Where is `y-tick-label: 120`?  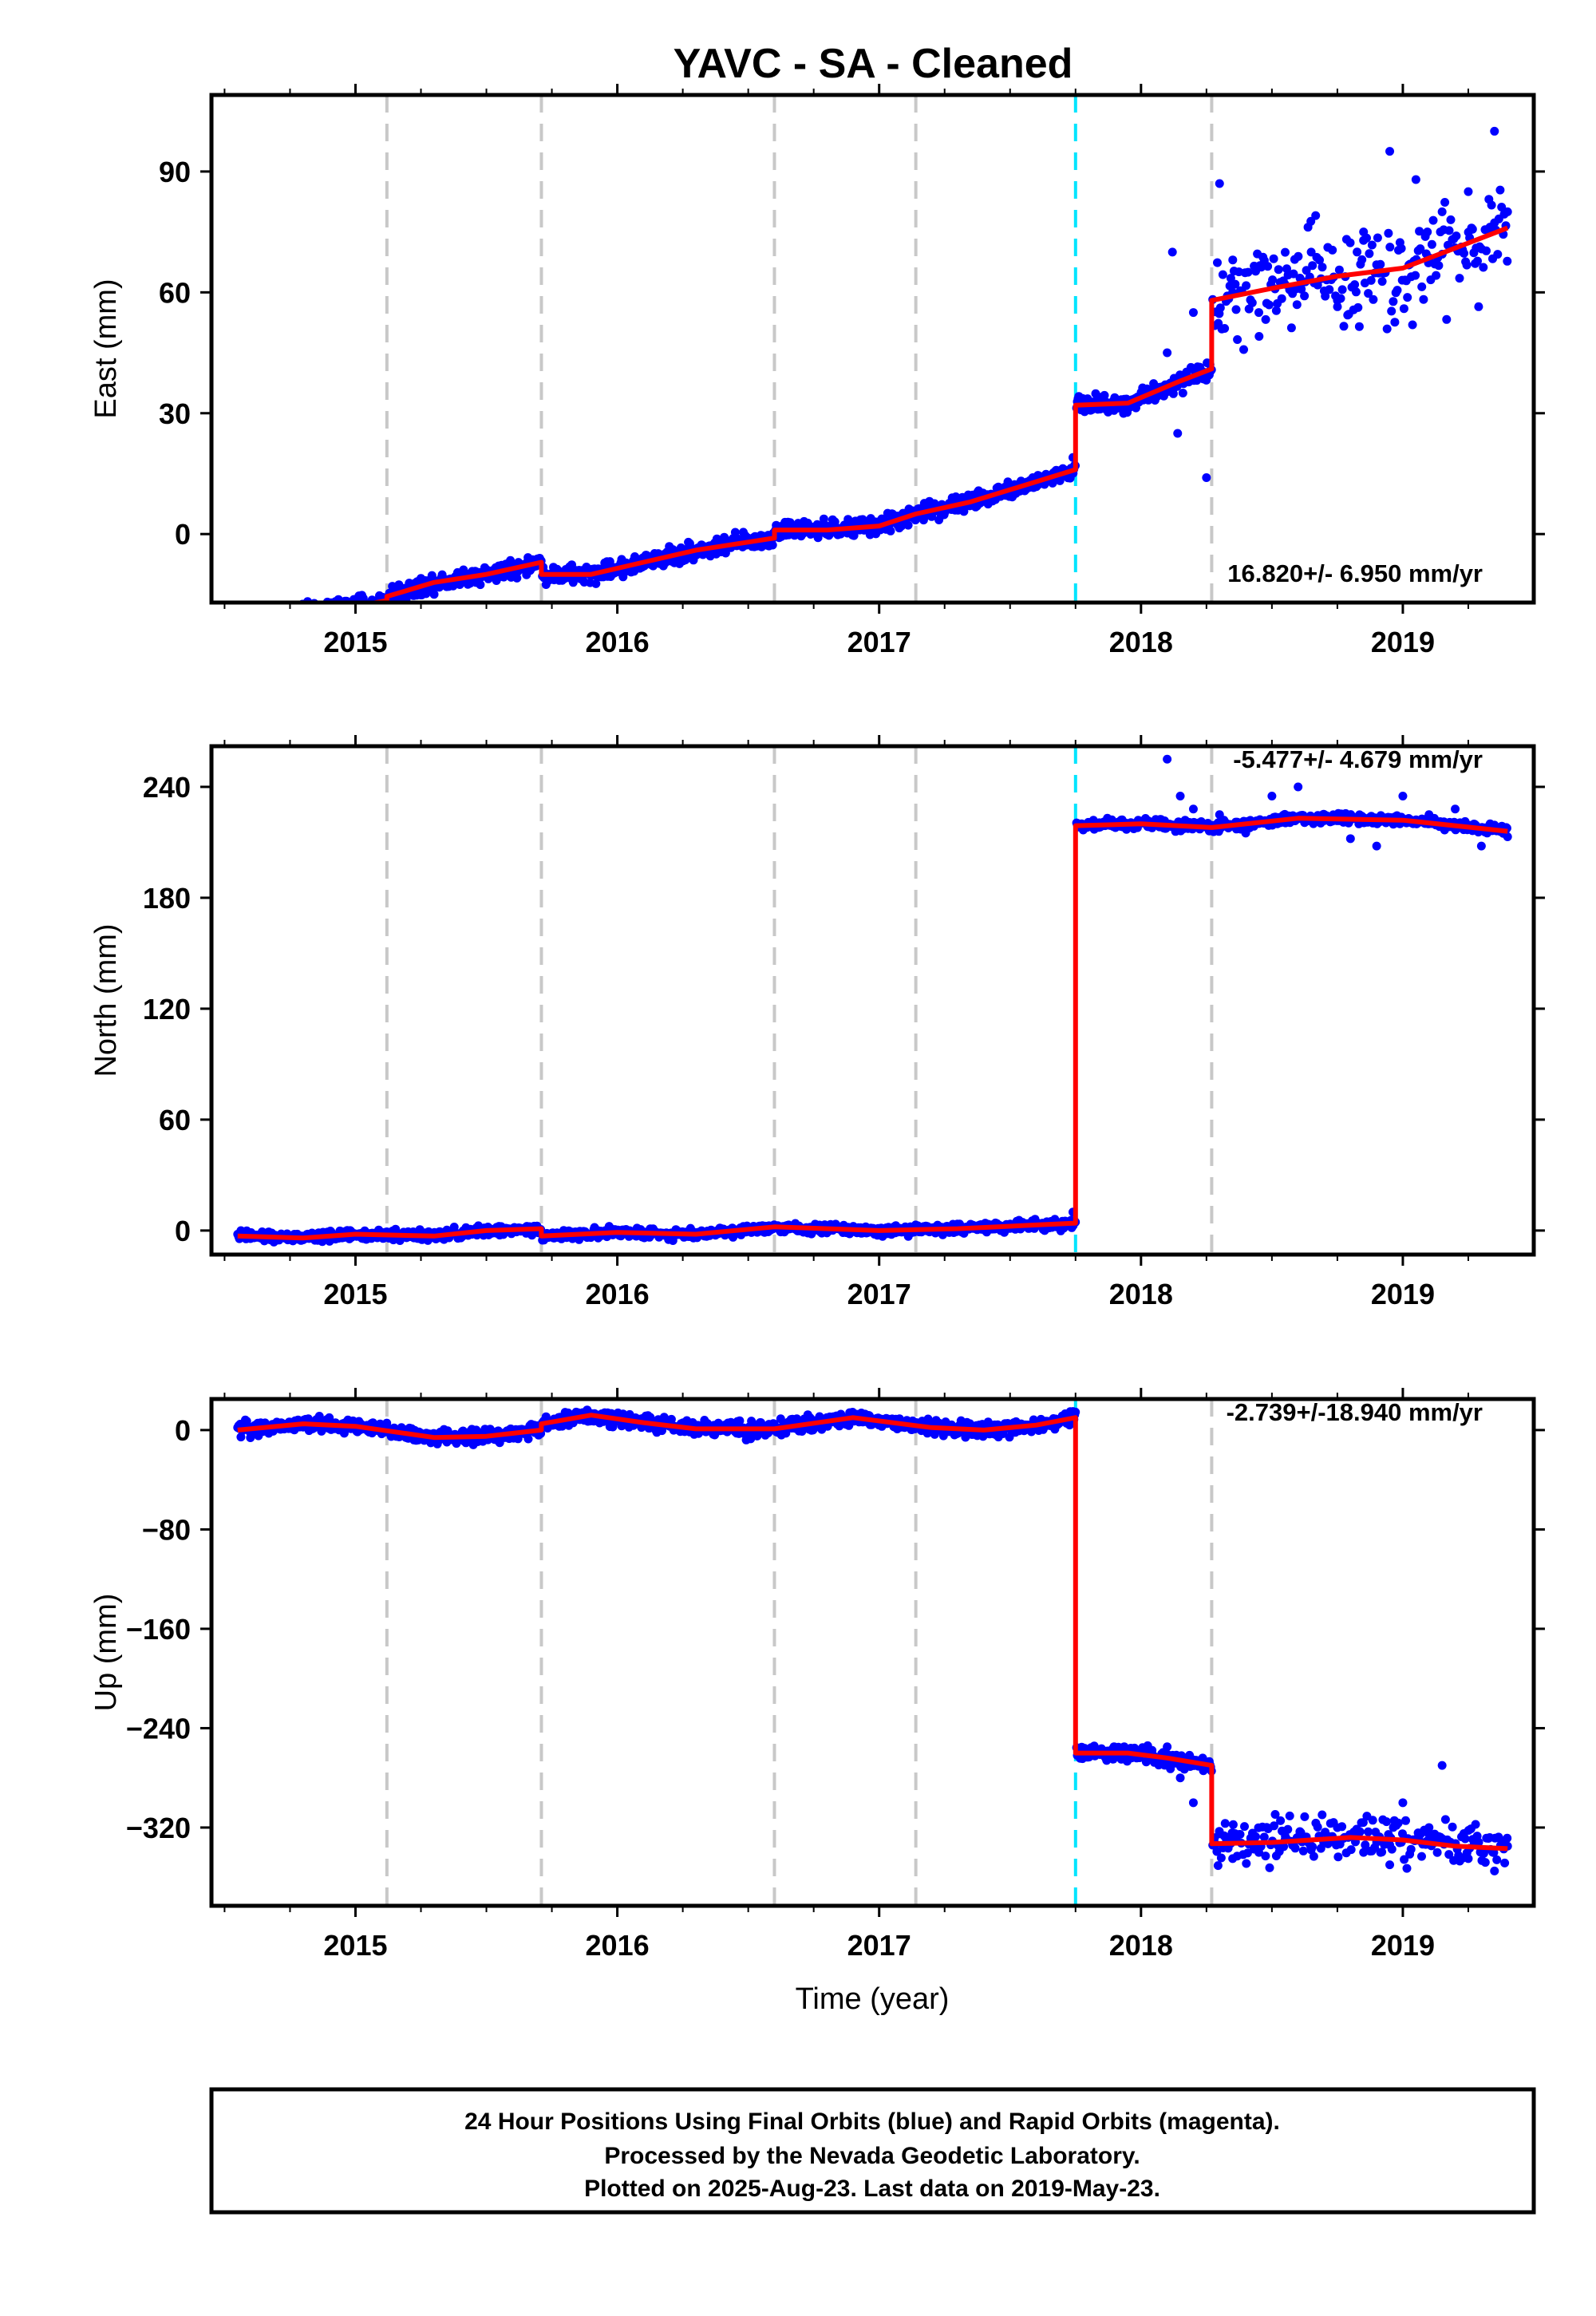
y-tick-label: 120 is located at coordinates (167, 1009).